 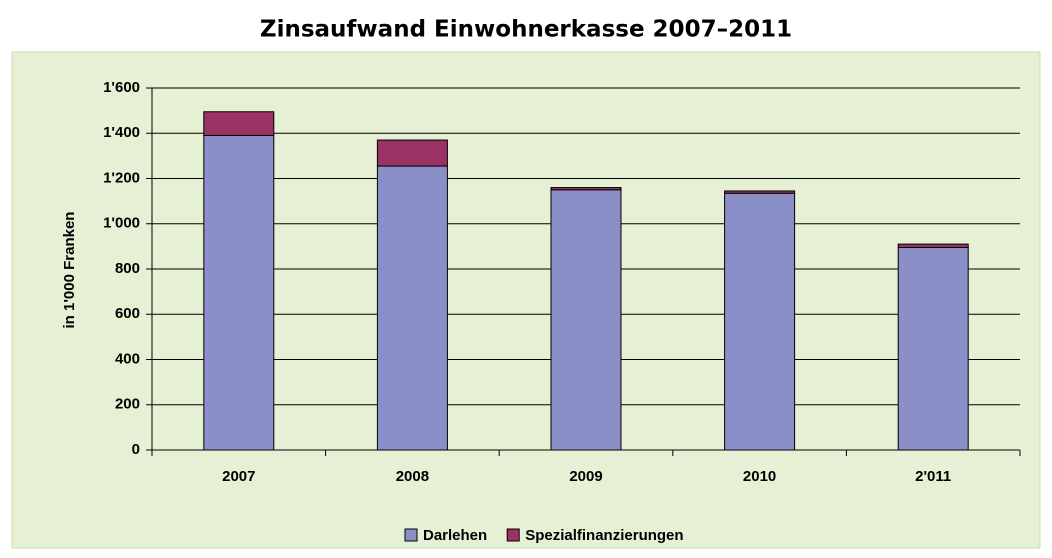 What do you see at coordinates (121, 223) in the screenshot?
I see `y-tick-label: 1'000` at bounding box center [121, 223].